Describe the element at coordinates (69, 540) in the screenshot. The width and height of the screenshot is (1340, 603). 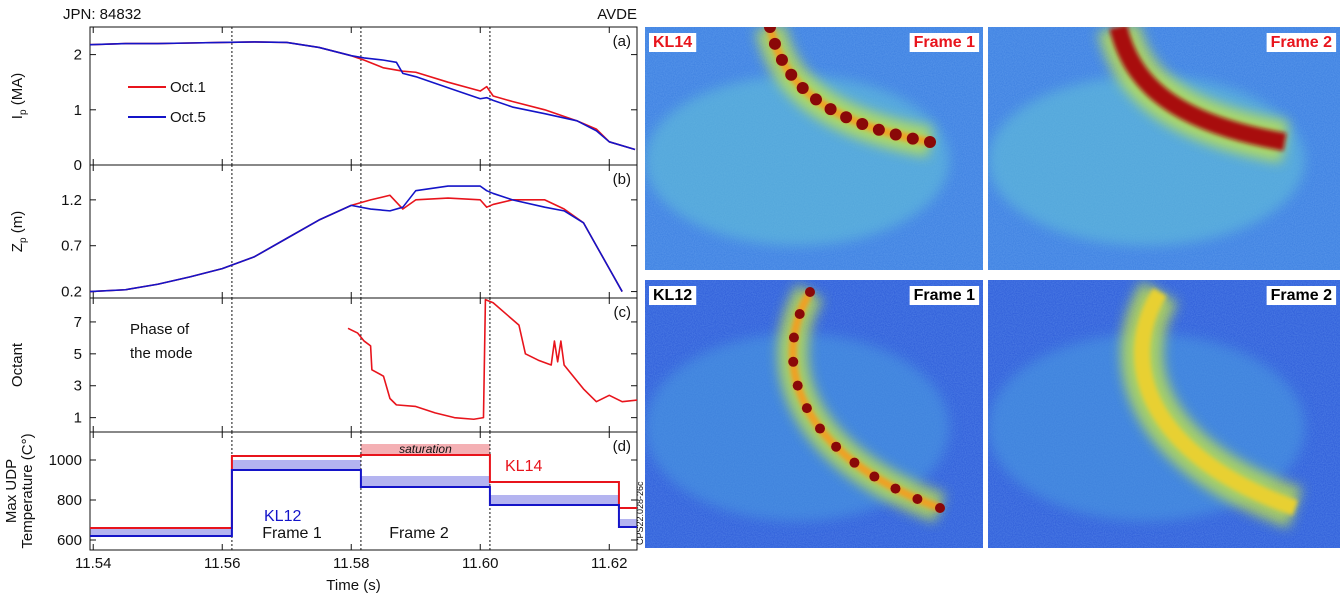
I see `y-tick-label: 600` at that location.